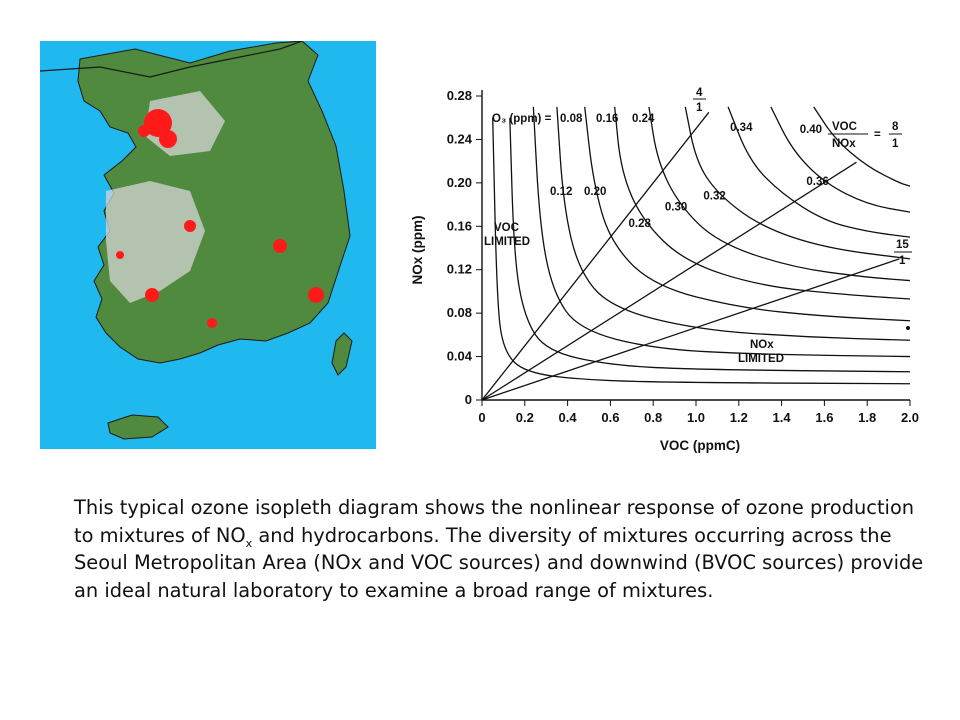 This screenshot has width=960, height=720. I want to click on x-tick-label: 1.4, so click(782, 417).